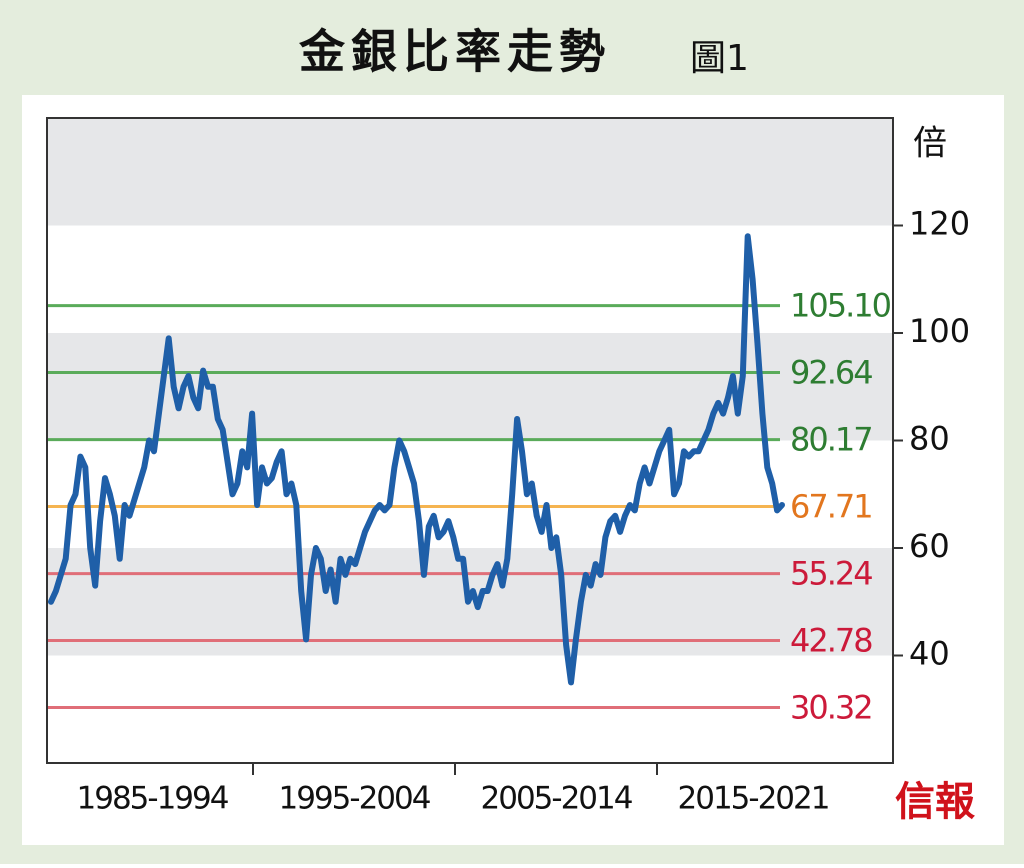  What do you see at coordinates (454, 52) in the screenshot?
I see `chart-title: 金銀比率走勢` at bounding box center [454, 52].